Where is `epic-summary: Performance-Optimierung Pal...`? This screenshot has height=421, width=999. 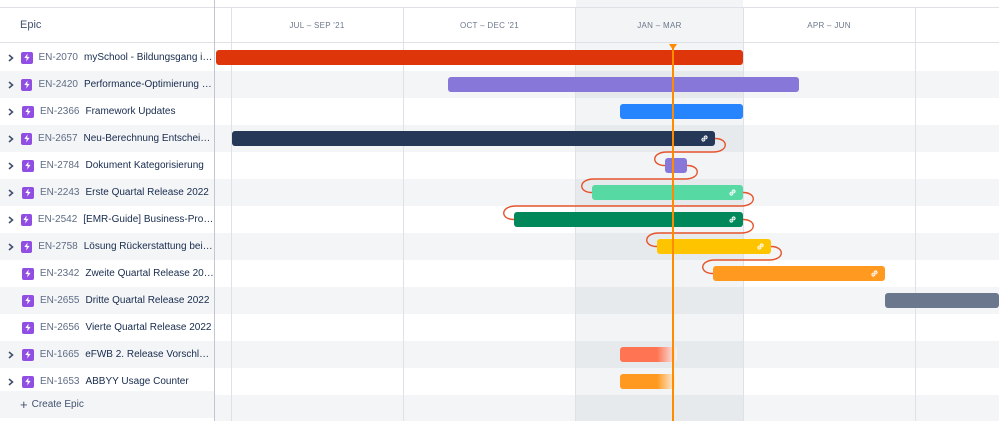
epic-summary: Performance-Optimierung Pal... is located at coordinates (148, 84).